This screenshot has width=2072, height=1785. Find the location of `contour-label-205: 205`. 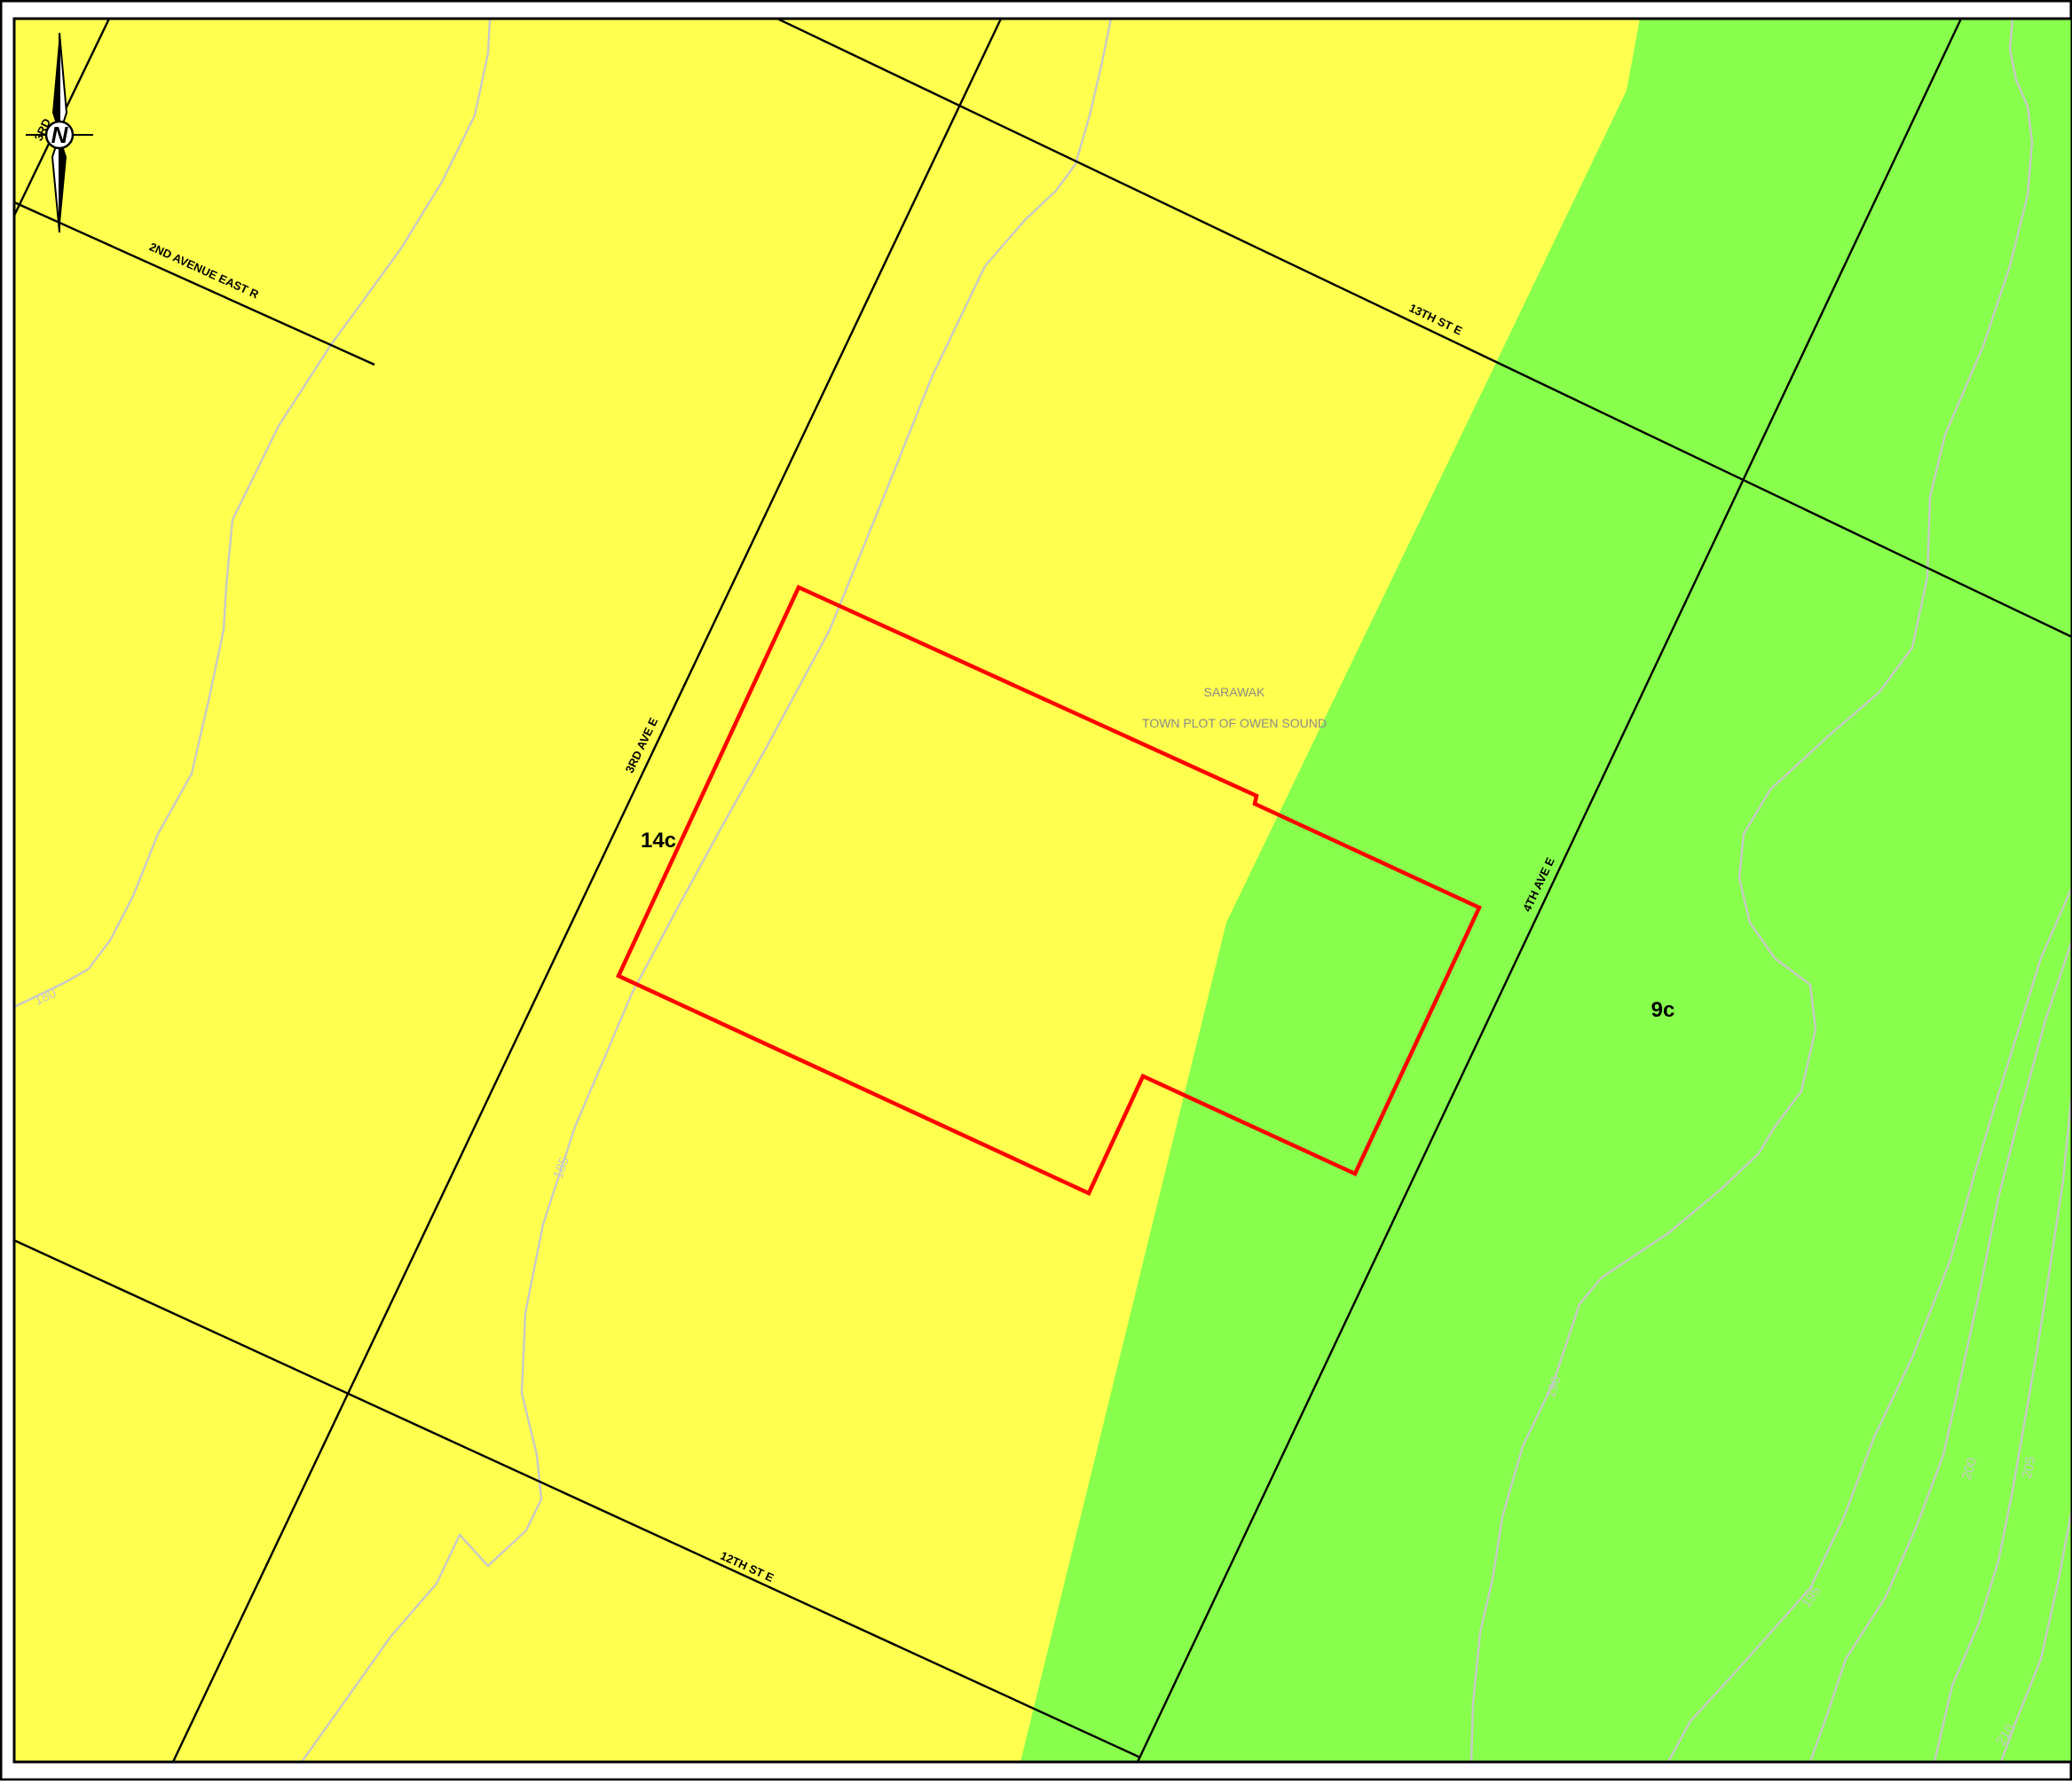

contour-label-205: 205 is located at coordinates (2030, 1467).